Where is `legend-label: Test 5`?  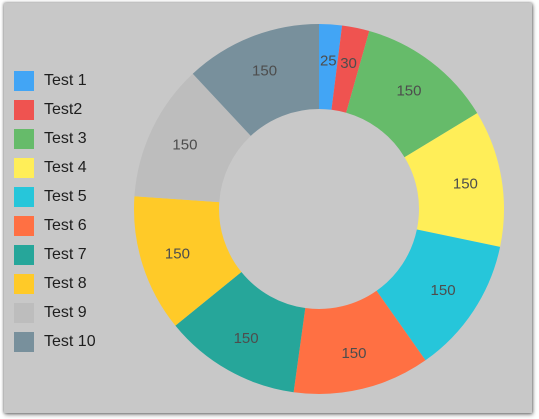
legend-label: Test 5 is located at coordinates (65, 196).